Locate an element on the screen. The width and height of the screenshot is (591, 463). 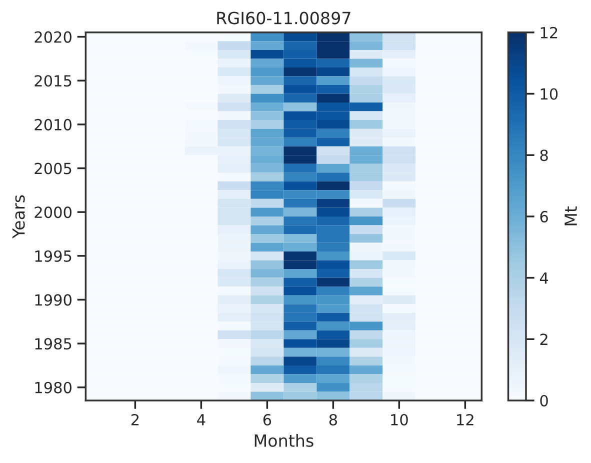
chart-title: RGI60-11.00897 is located at coordinates (283, 18).